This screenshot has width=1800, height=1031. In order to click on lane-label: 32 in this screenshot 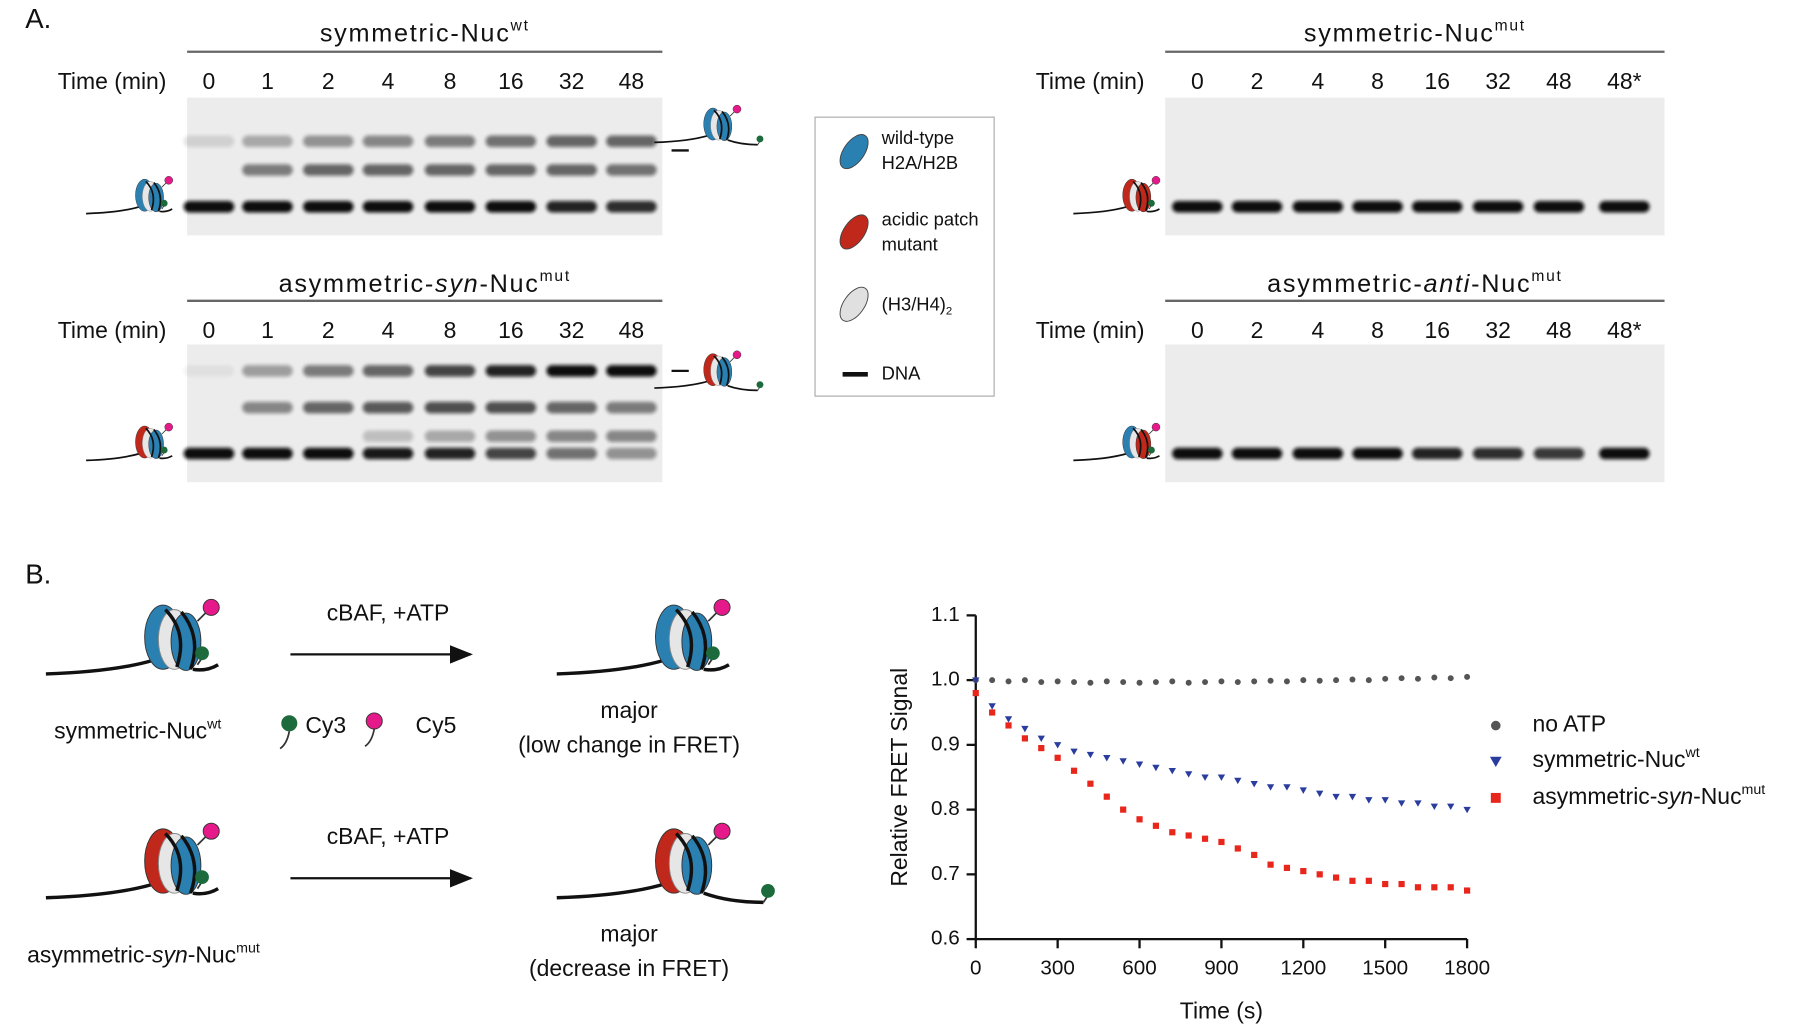, I will do `click(572, 81)`.